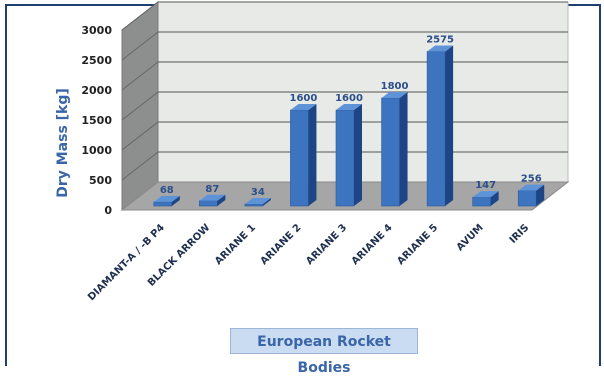 The height and width of the screenshot is (381, 604). I want to click on category-label: DIAMANT-A / -B P4, so click(126, 262).